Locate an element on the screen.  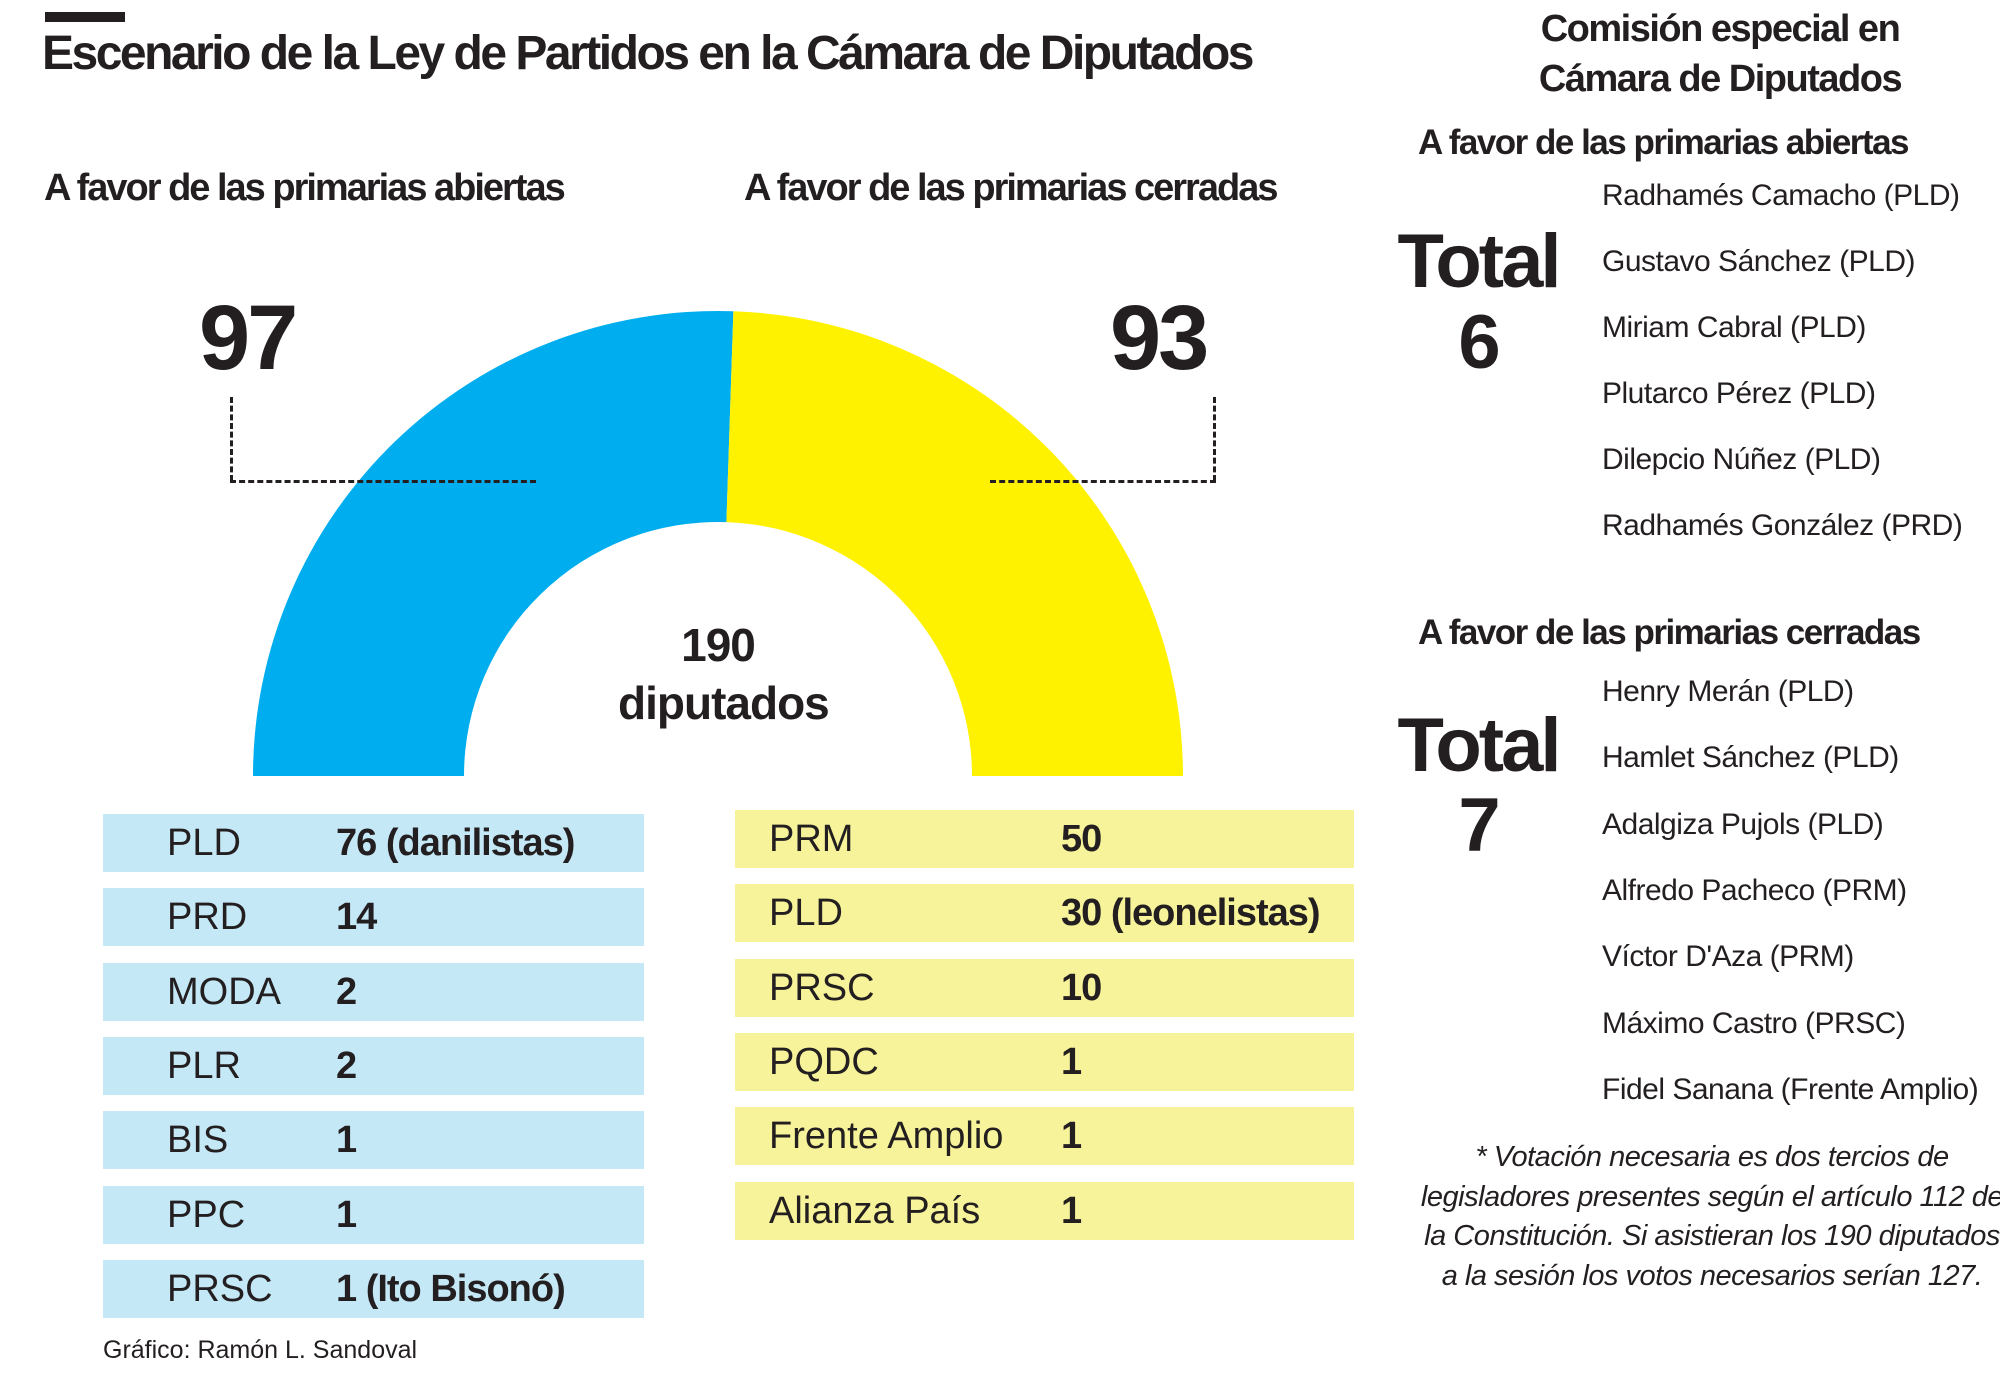
total-deputies-unit: diputados is located at coordinates (724, 703).